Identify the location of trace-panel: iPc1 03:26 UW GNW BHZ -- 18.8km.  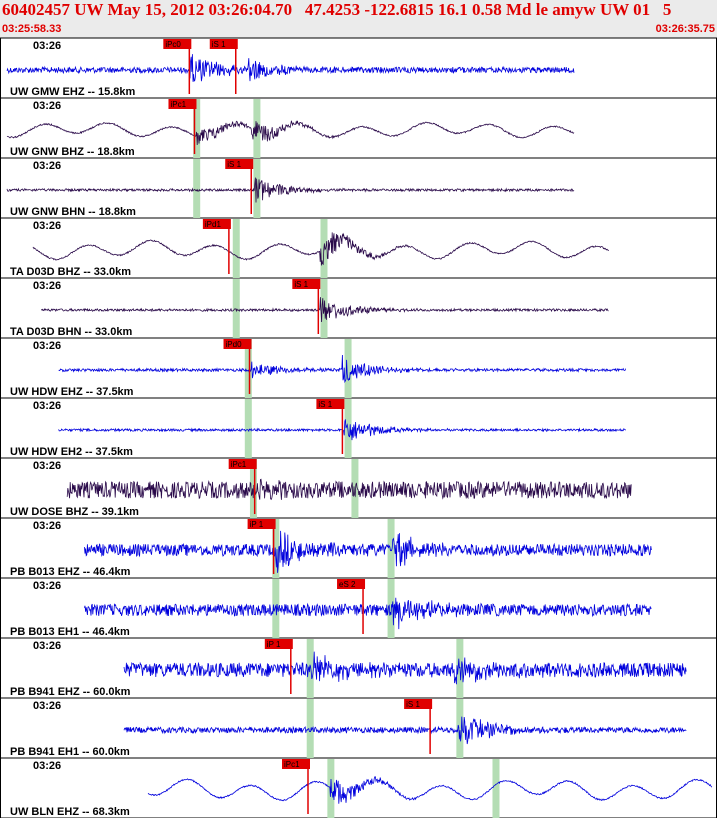
(358, 129).